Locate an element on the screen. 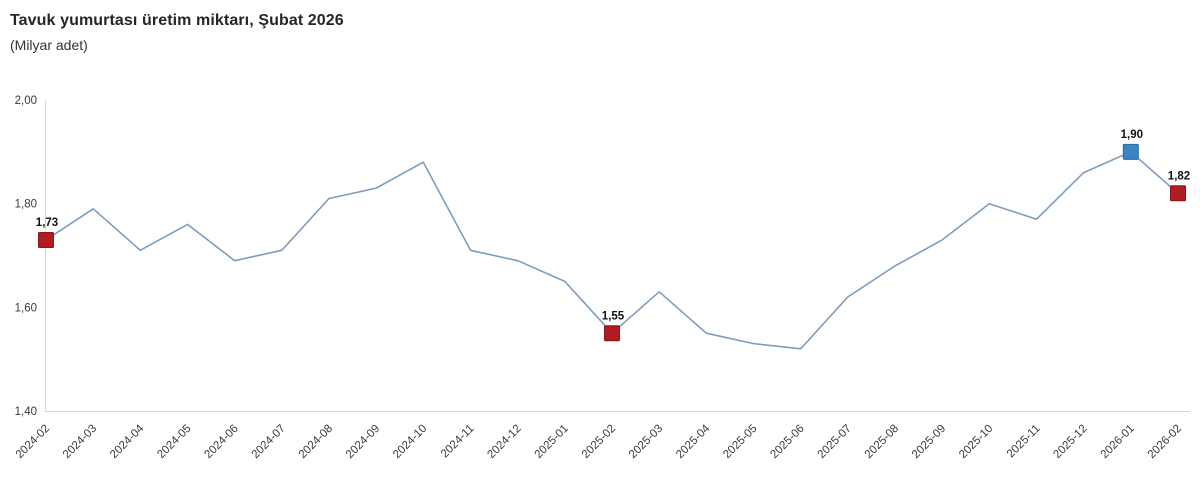  y-tick-label: 1,80 is located at coordinates (26, 205).